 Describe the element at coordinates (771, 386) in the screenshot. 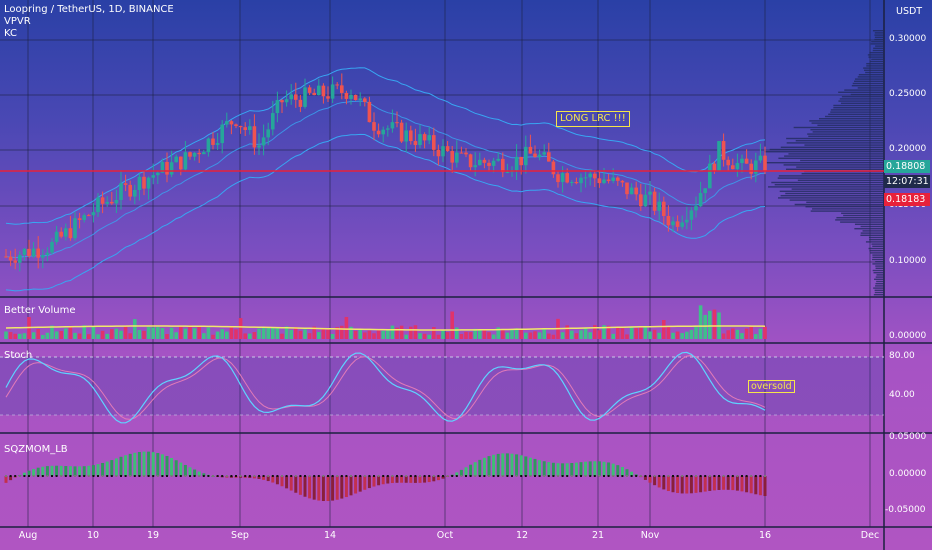

I see `oversold-note: oversold` at that location.